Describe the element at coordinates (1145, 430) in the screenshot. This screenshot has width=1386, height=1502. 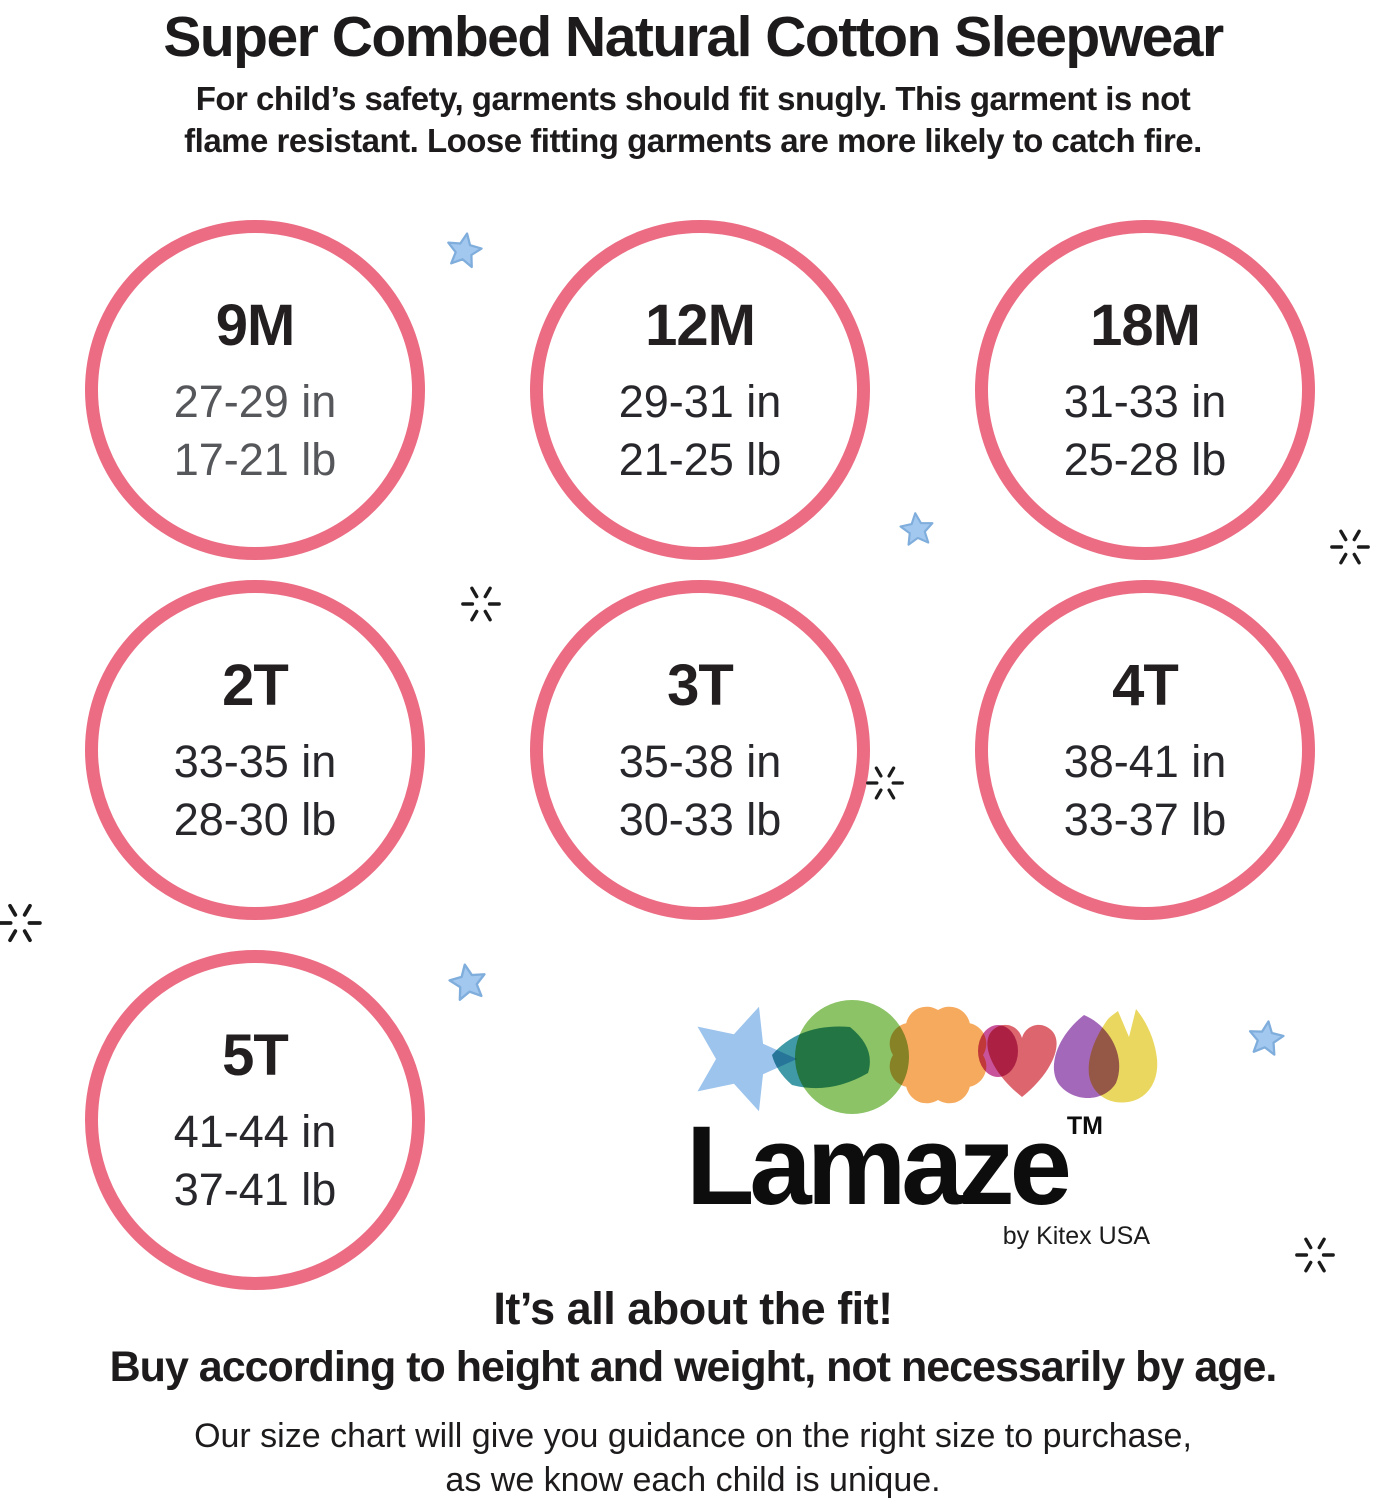
I see `size-ranges: 31-33 in 25-28 lb` at that location.